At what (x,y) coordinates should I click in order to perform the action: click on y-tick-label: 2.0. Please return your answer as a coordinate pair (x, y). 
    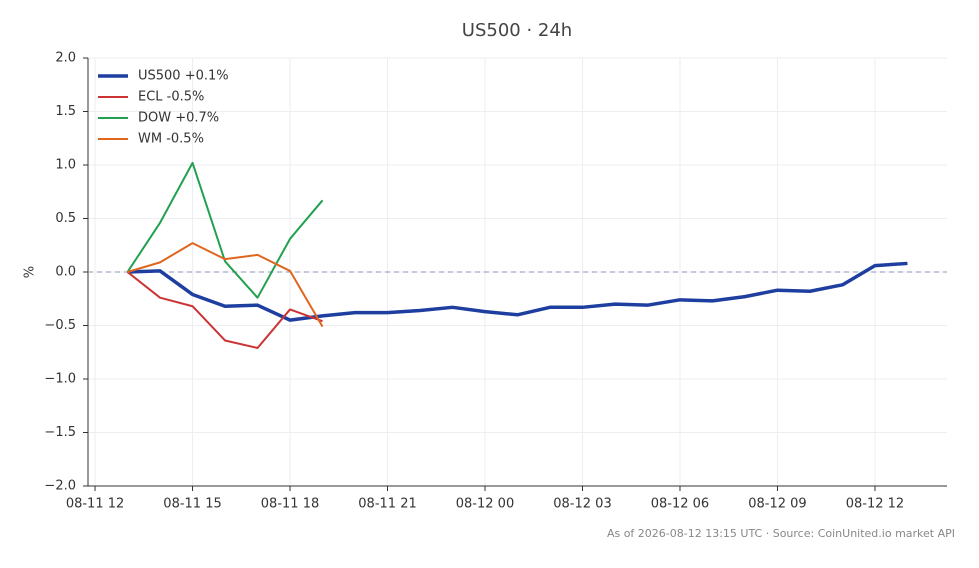
    Looking at the image, I should click on (65, 58).